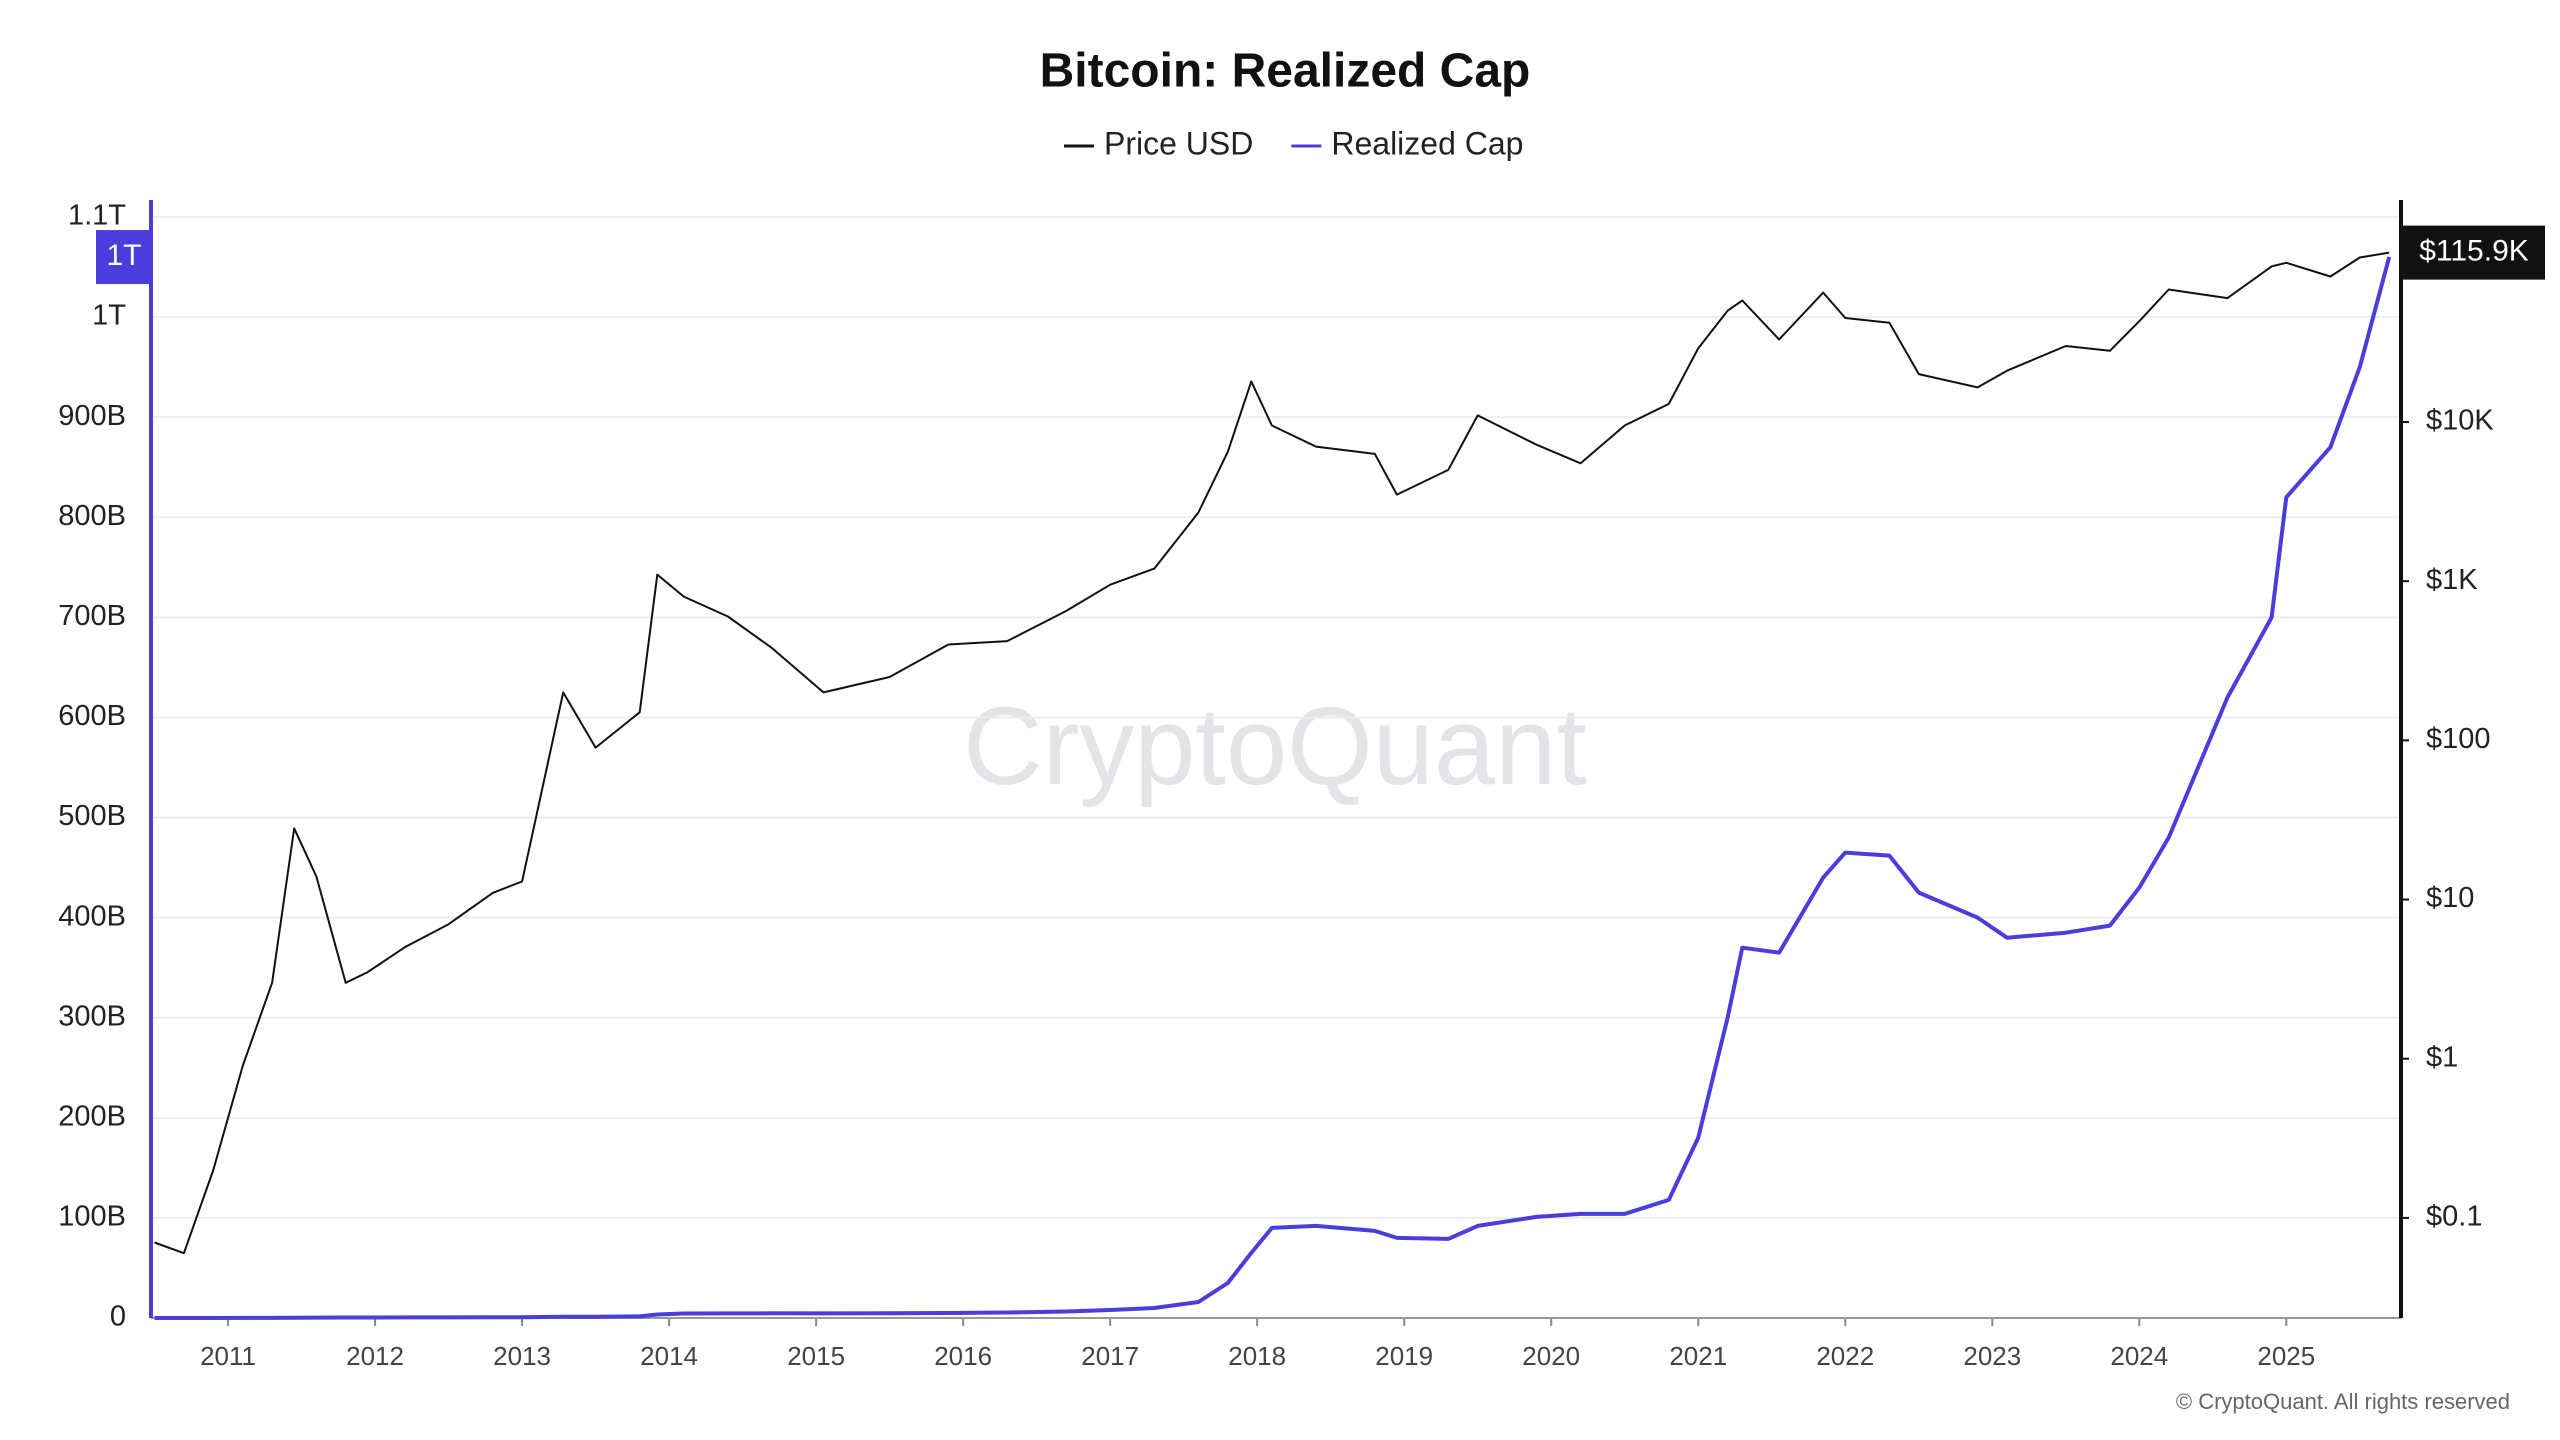 This screenshot has width=2560, height=1440. What do you see at coordinates (1404, 1356) in the screenshot?
I see `x-tick-label: 2019` at bounding box center [1404, 1356].